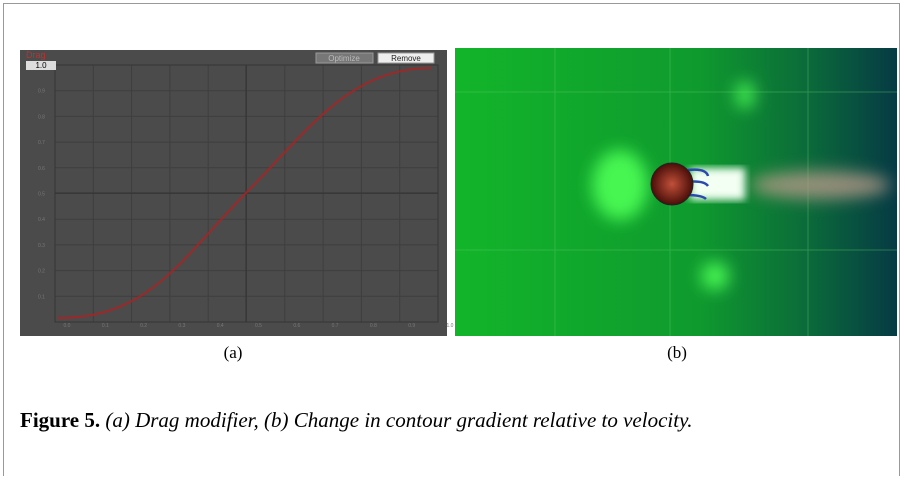  What do you see at coordinates (41, 246) in the screenshot?
I see `y-tick-label: 0.3` at bounding box center [41, 246].